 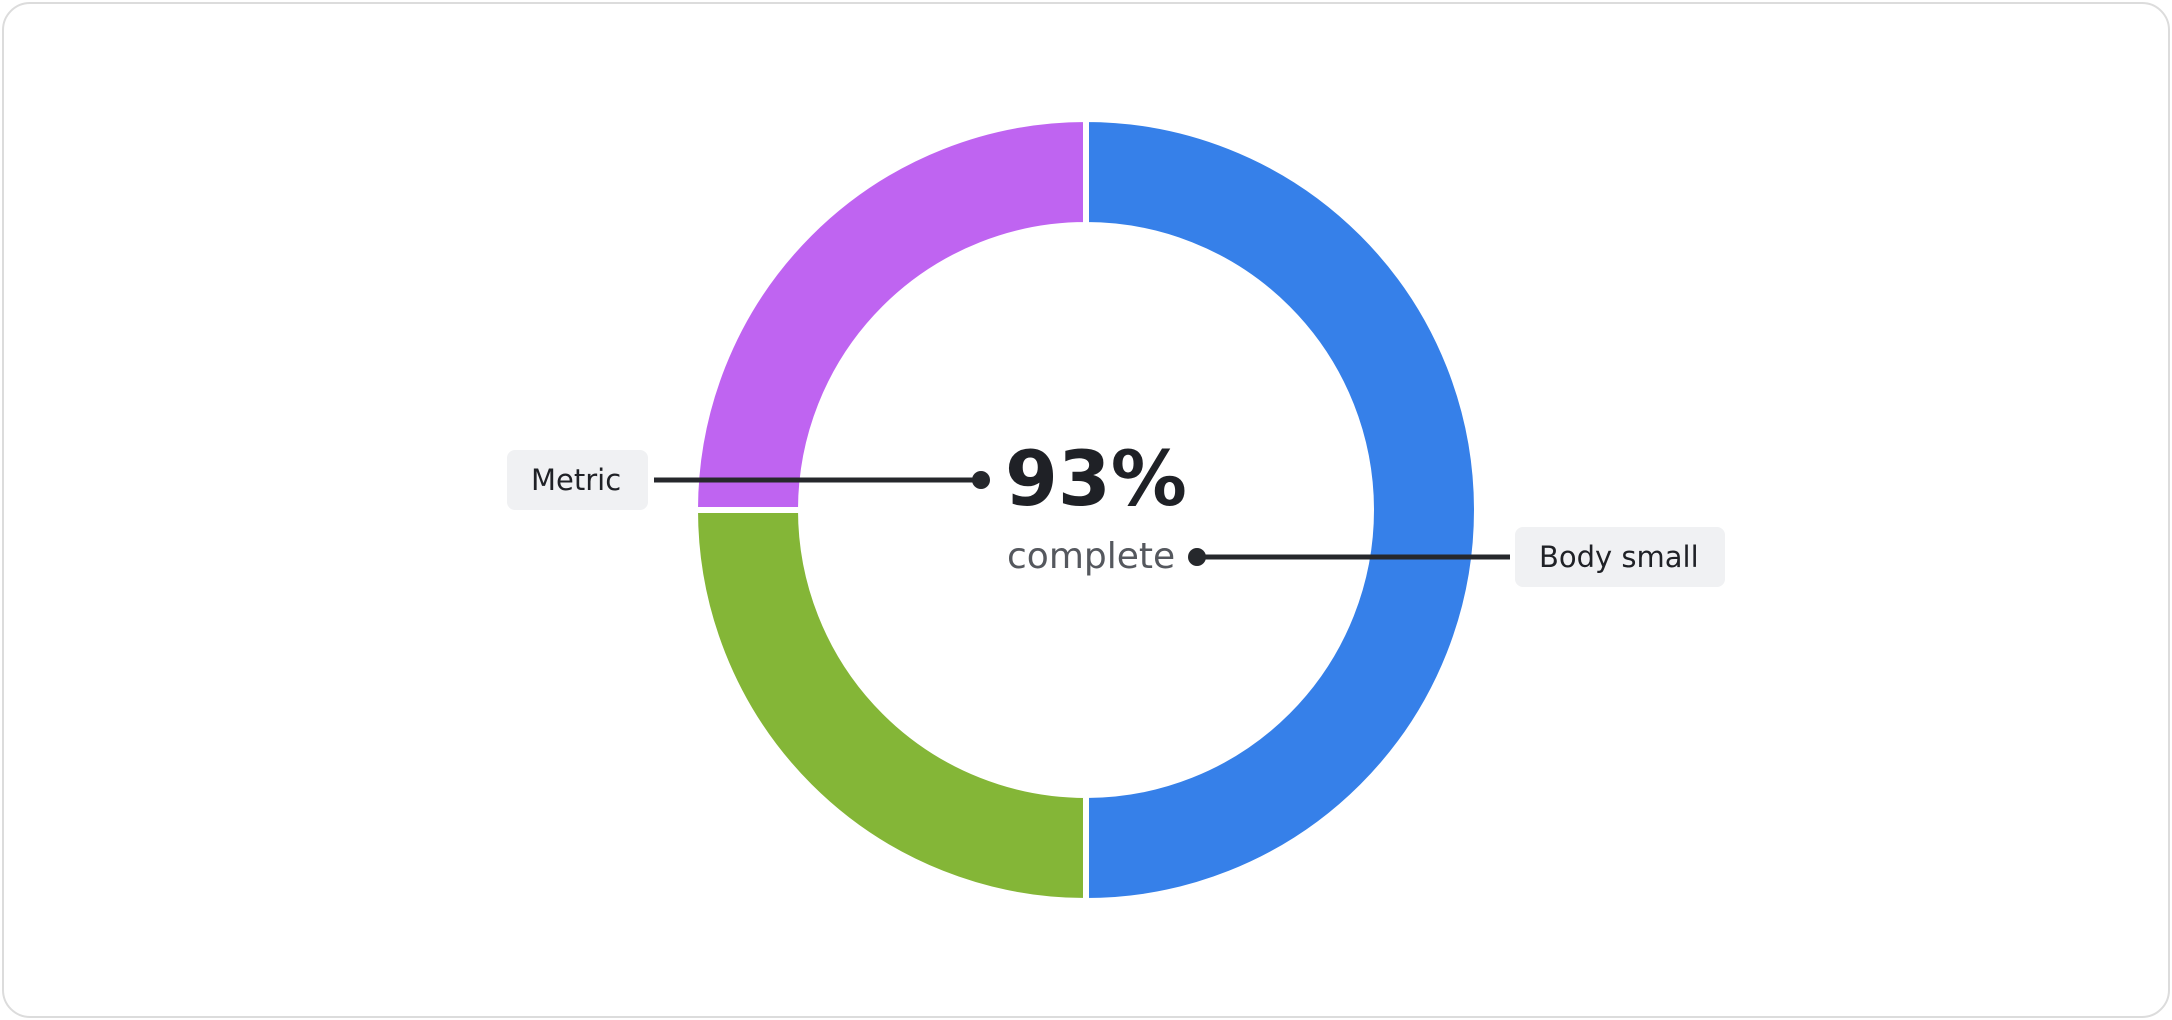 What do you see at coordinates (1096, 478) in the screenshot?
I see `center-metric-value: 93%` at bounding box center [1096, 478].